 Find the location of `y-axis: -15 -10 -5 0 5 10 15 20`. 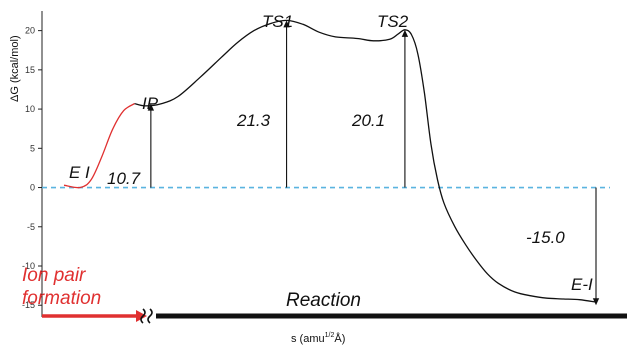

y-axis: -15 -10 -5 0 5 10 15 20 is located at coordinates (32, 164).